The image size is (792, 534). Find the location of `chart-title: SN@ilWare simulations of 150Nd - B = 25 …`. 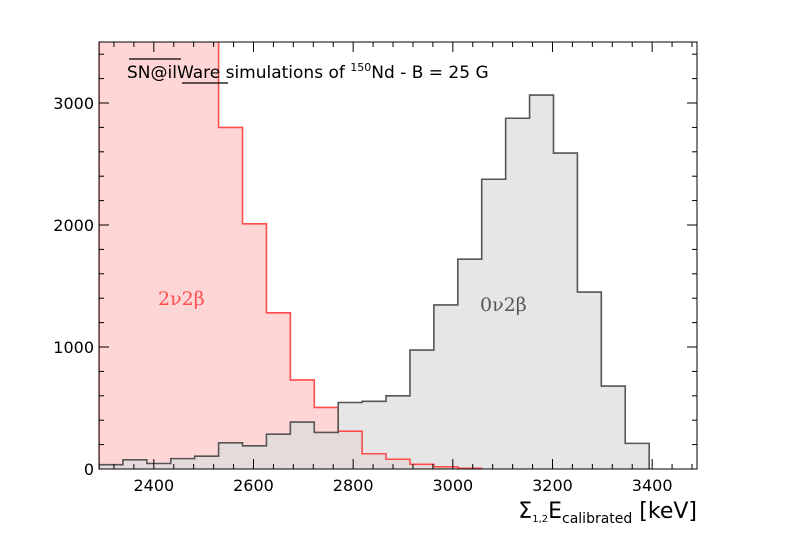

chart-title: SN@ilWare simulations of 150Nd - B = 25 … is located at coordinates (308, 71).